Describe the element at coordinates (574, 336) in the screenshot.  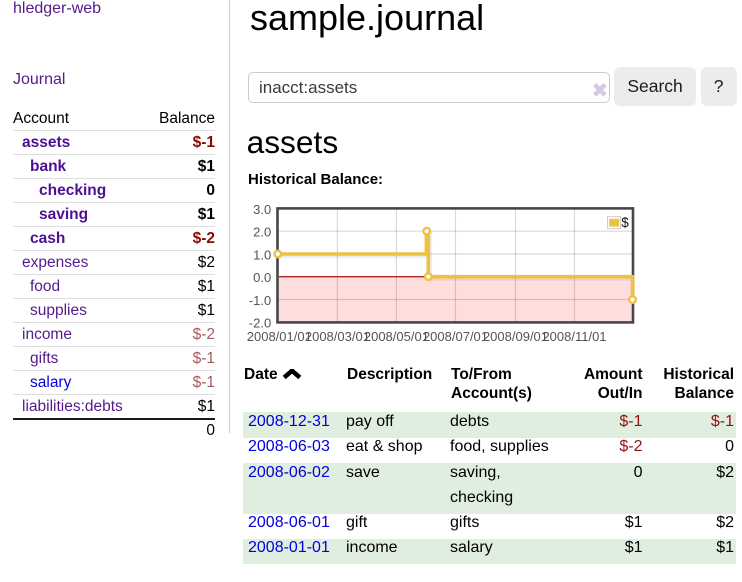
I see `svg-text: 2008/11/01` at that location.